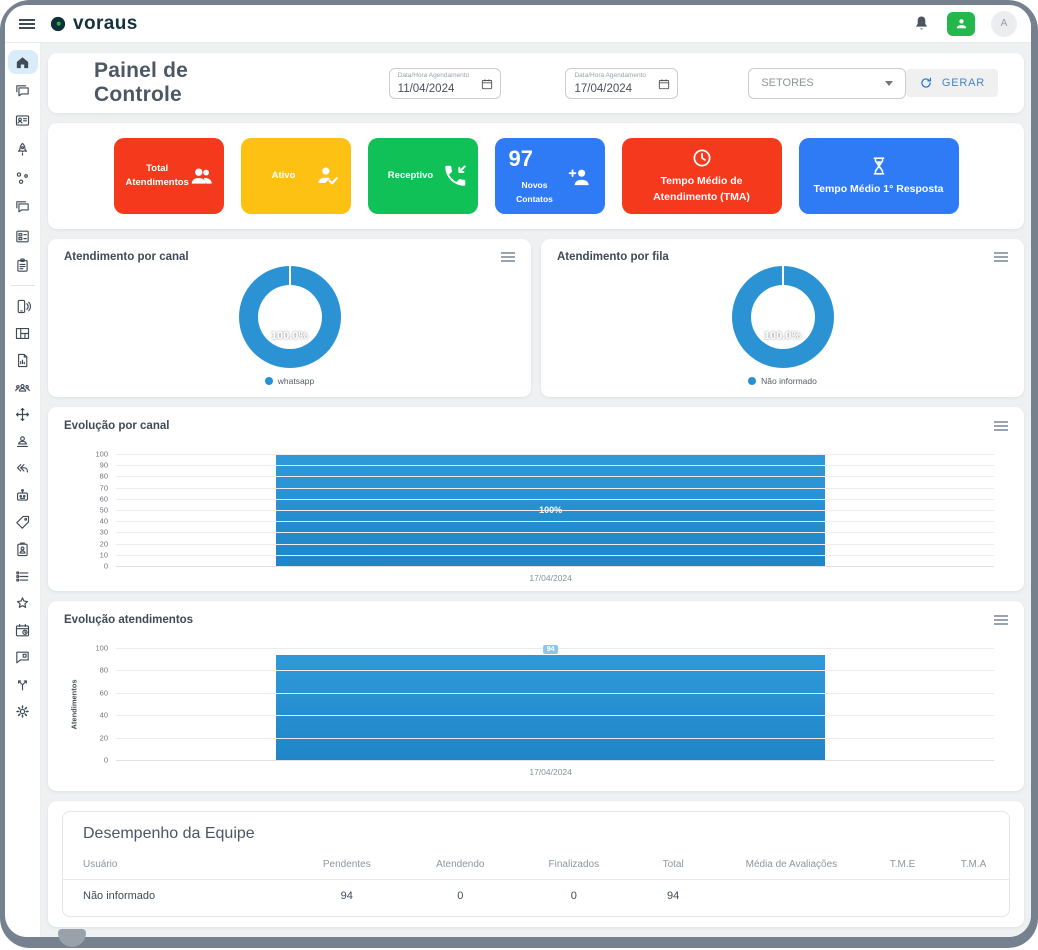  What do you see at coordinates (787, 83) in the screenshot?
I see `sectors-select-value: SETORES` at bounding box center [787, 83].